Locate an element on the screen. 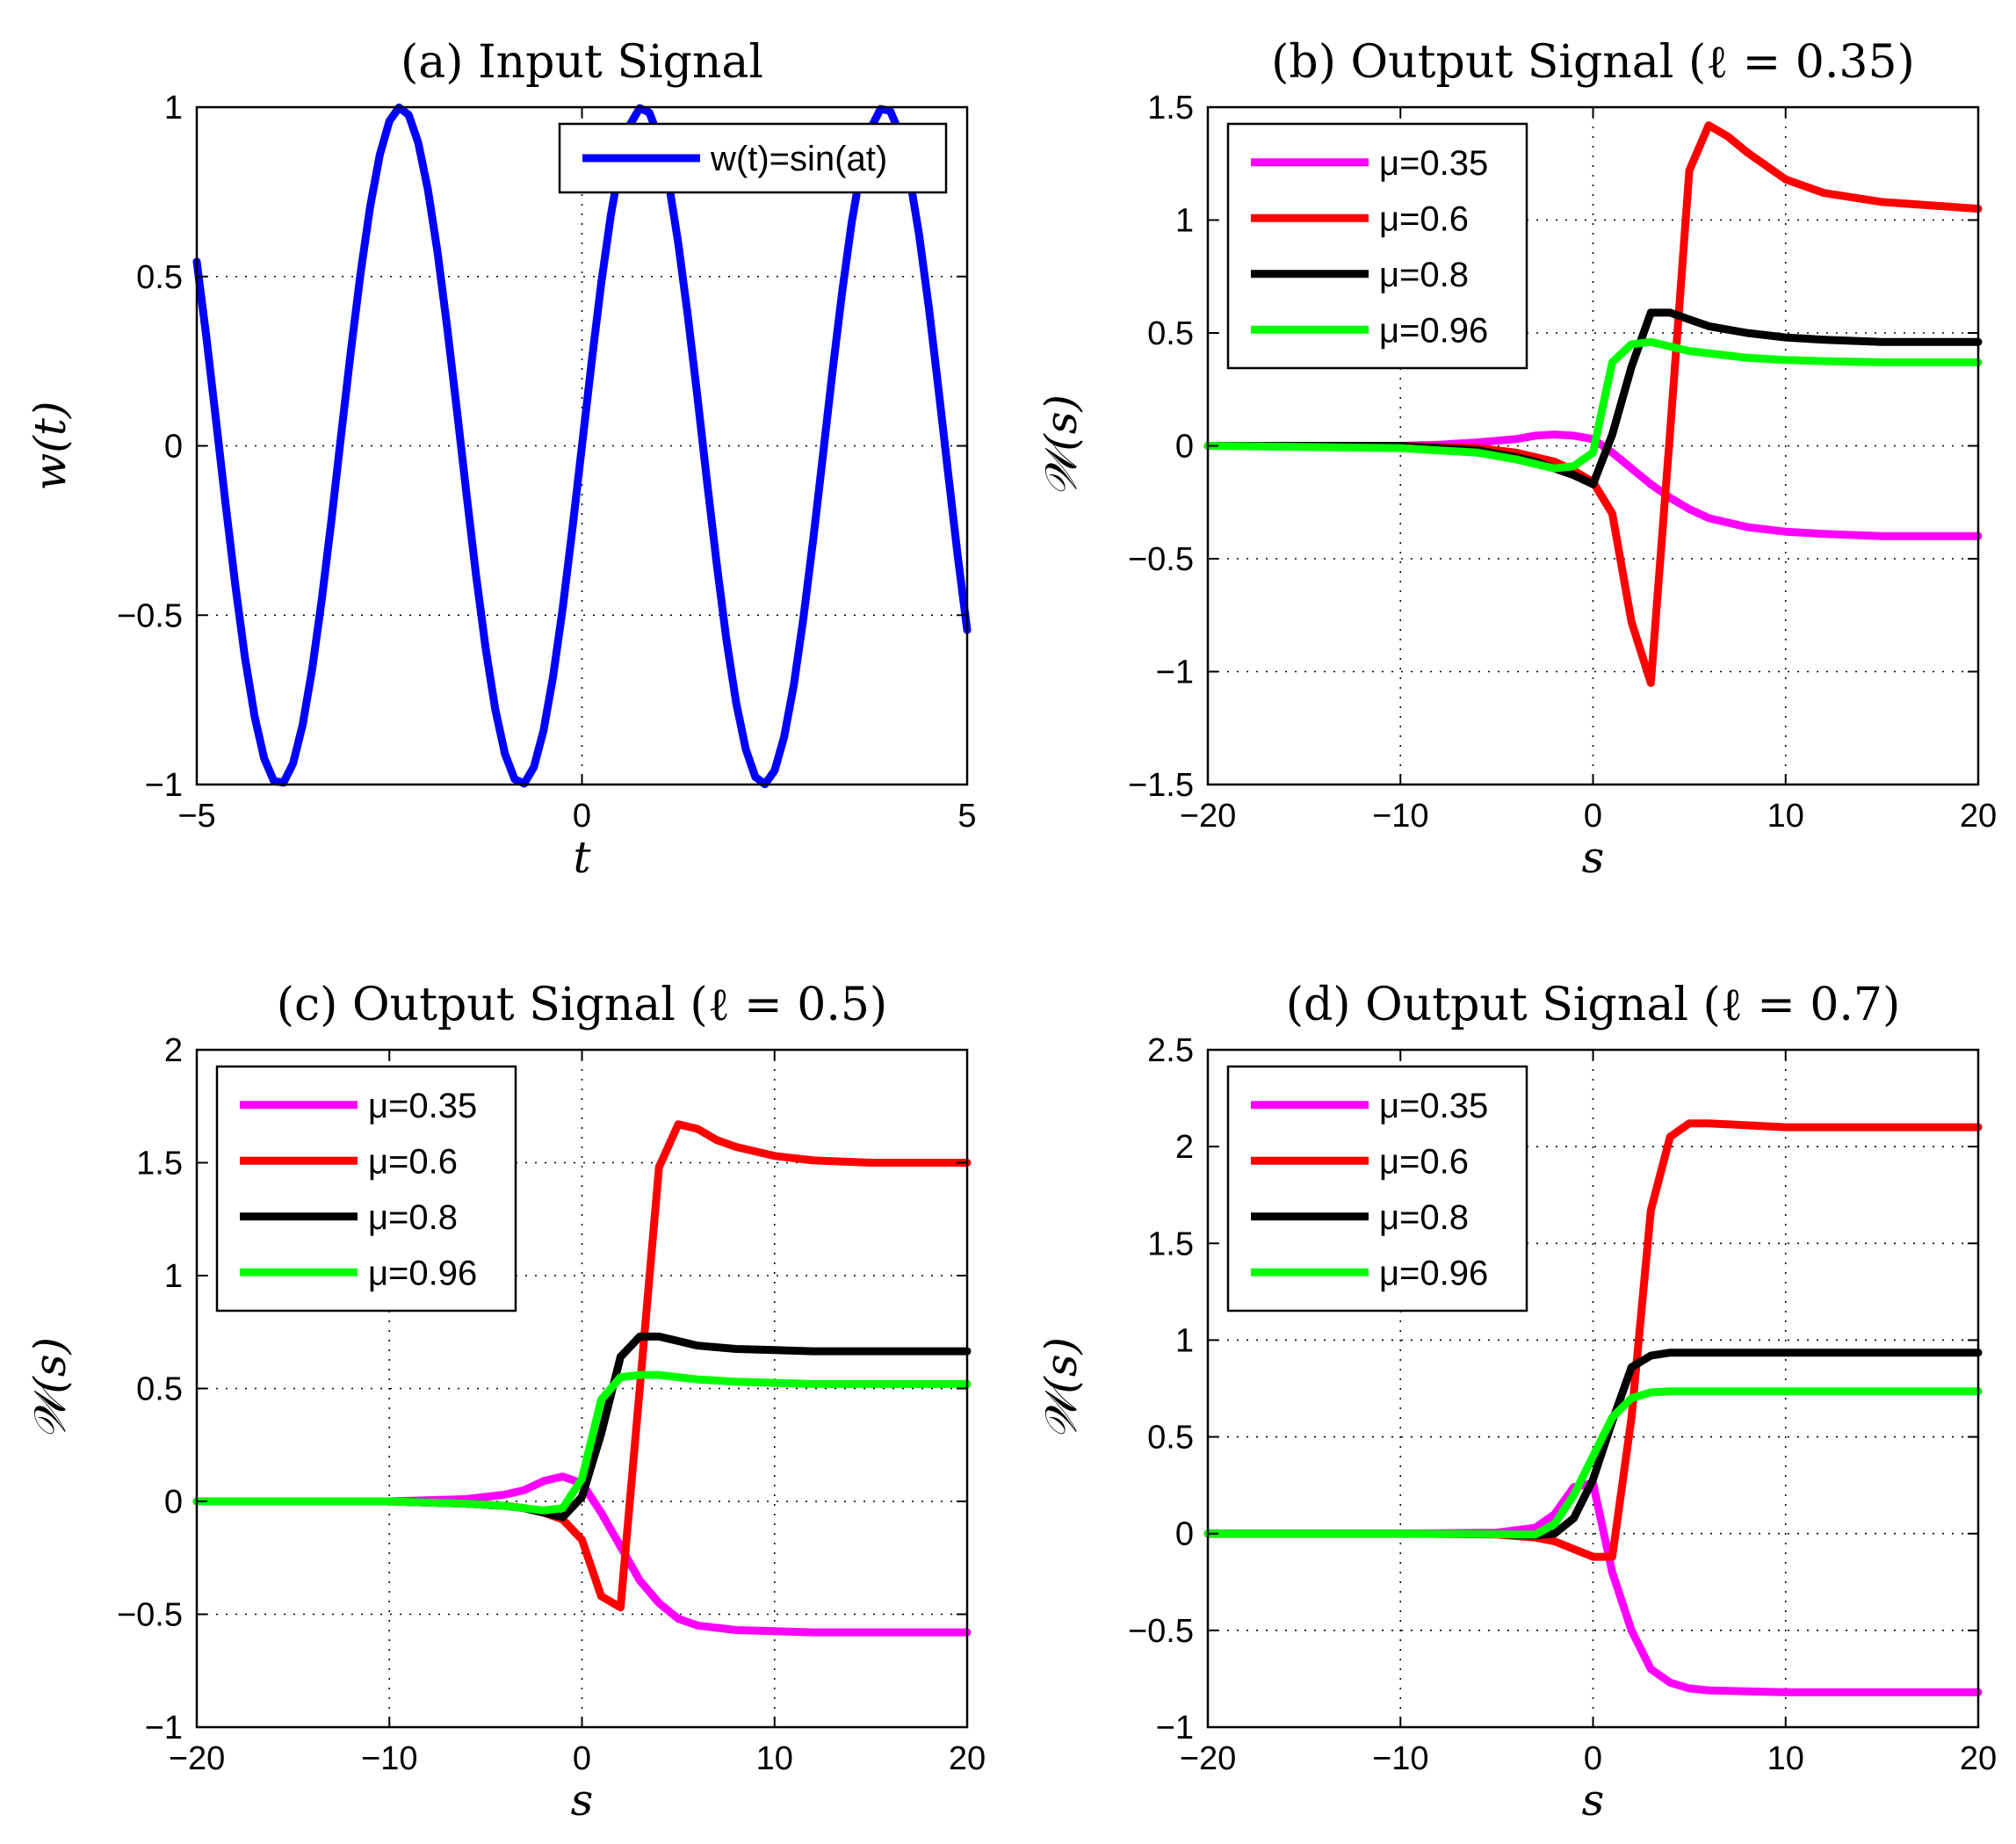 The height and width of the screenshot is (1844, 2016). series-line-red is located at coordinates (1593, 404).